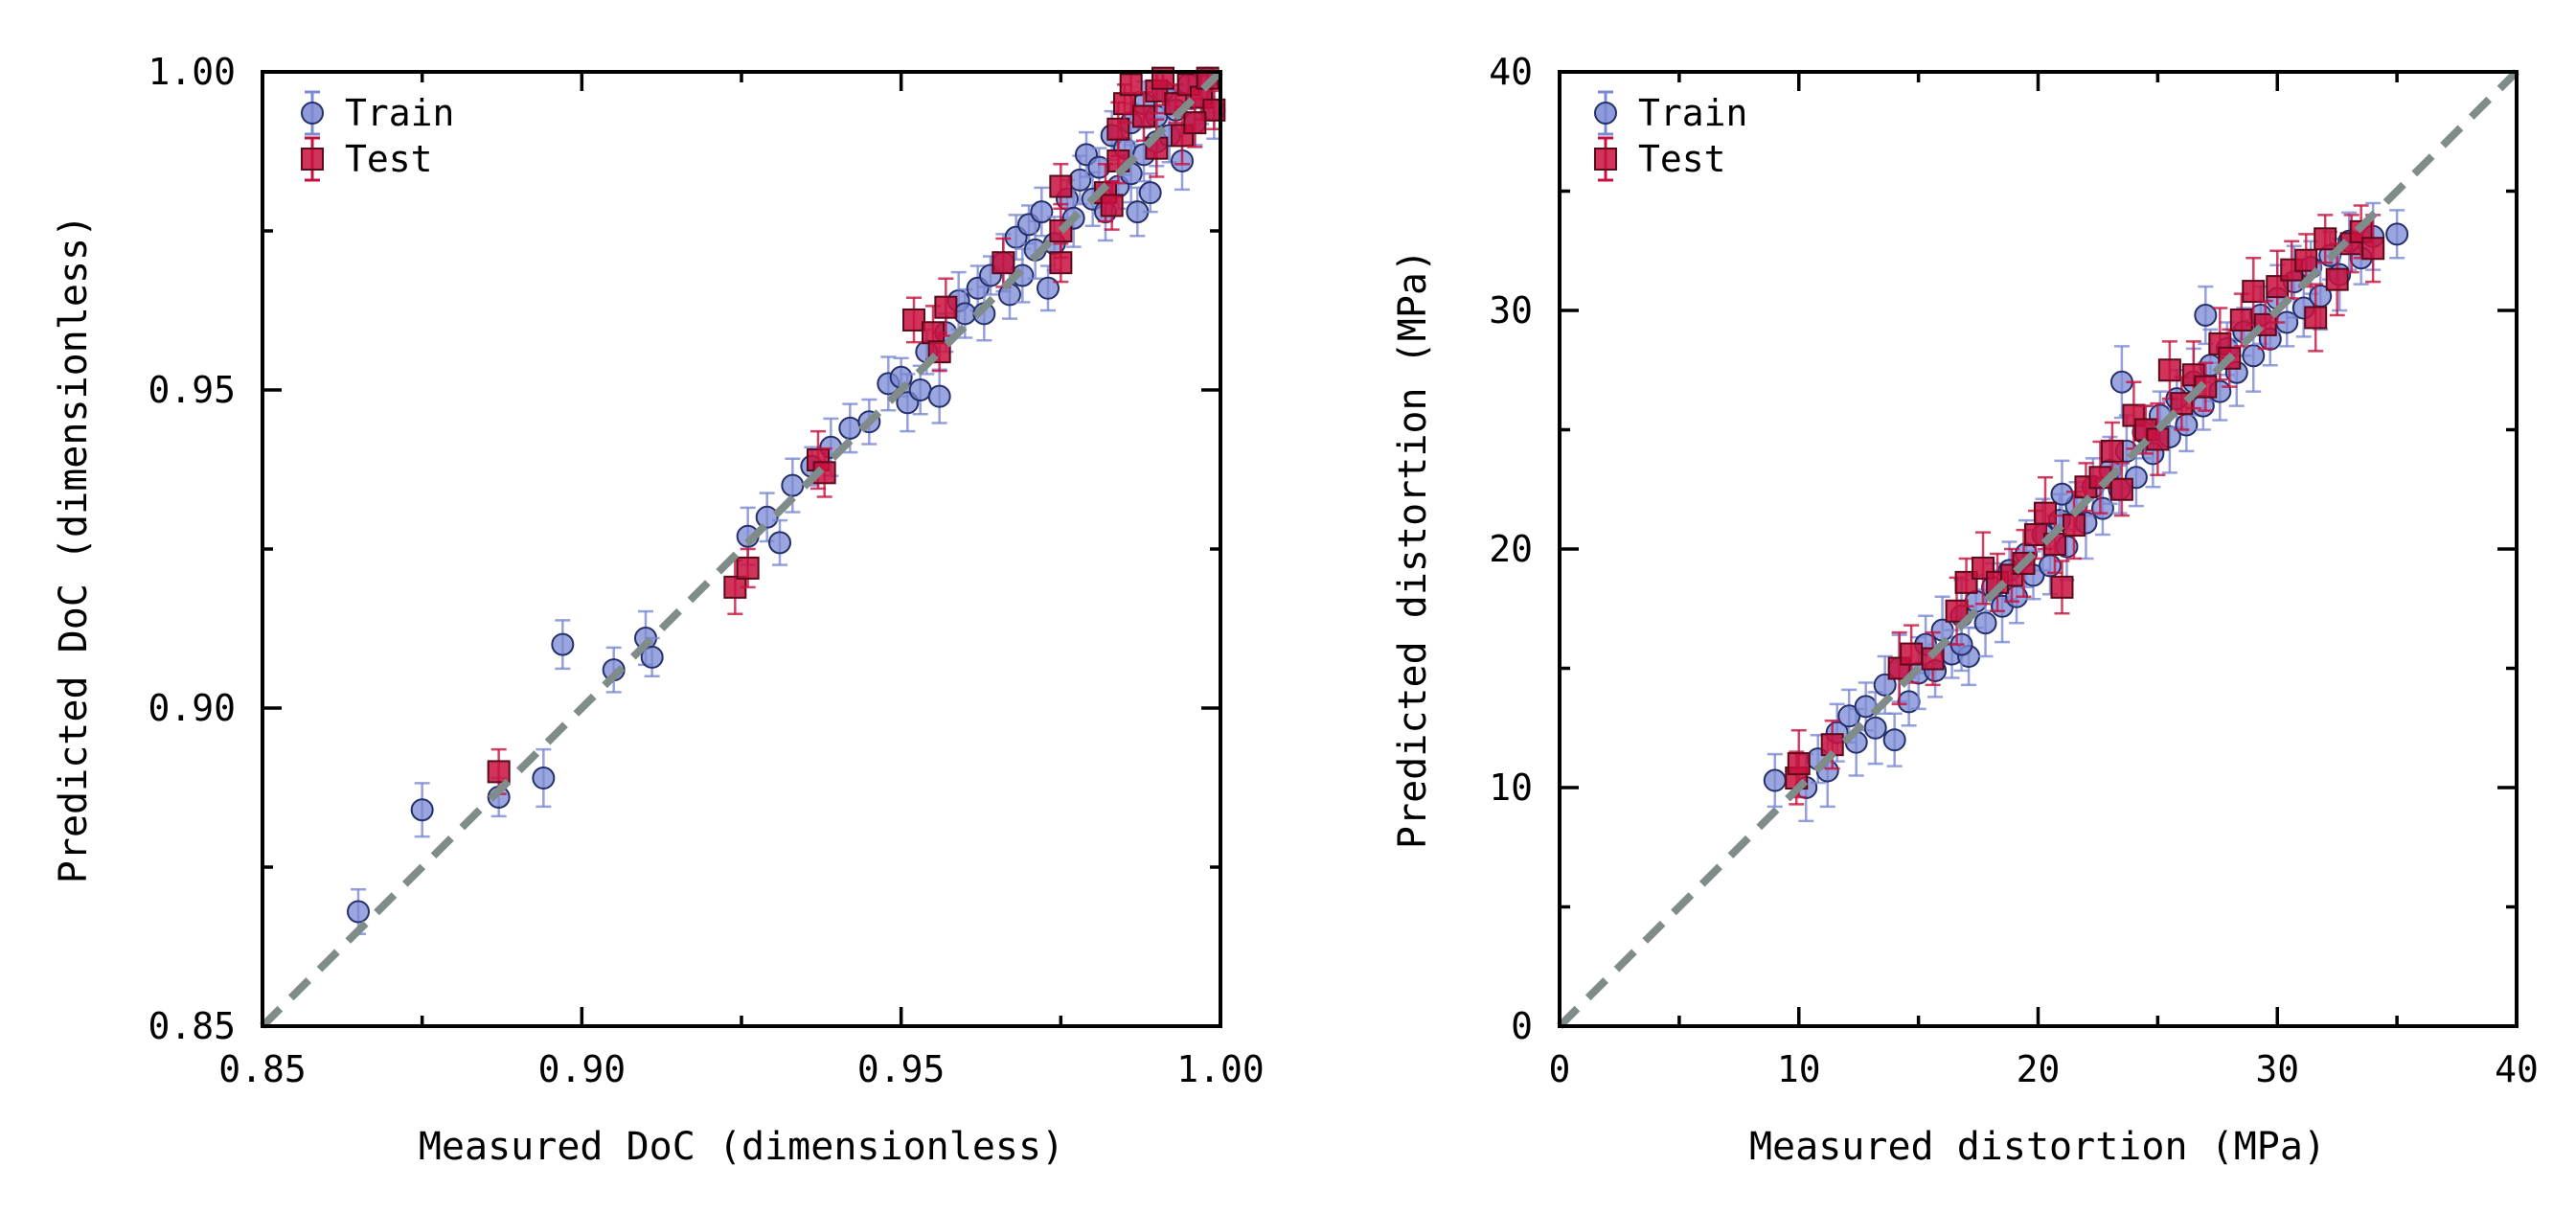  Describe the element at coordinates (1220, 1069) in the screenshot. I see `x-tick-label: 1.00` at that location.